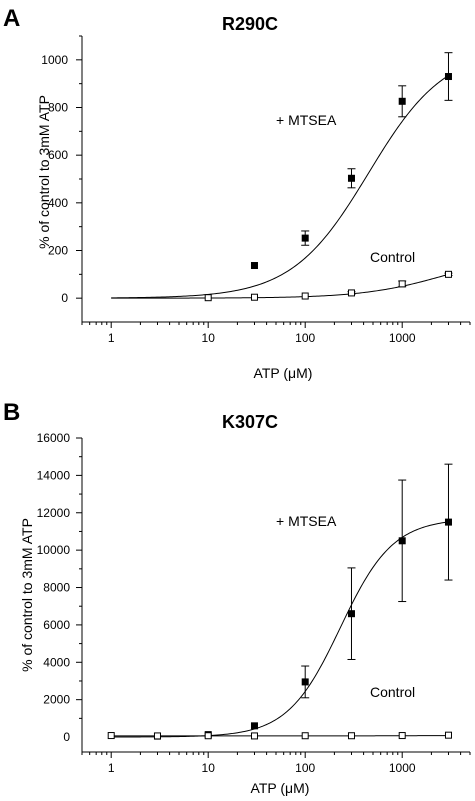 The width and height of the screenshot is (475, 801). What do you see at coordinates (54, 475) in the screenshot?
I see `y-tick-label: 14000` at bounding box center [54, 475].